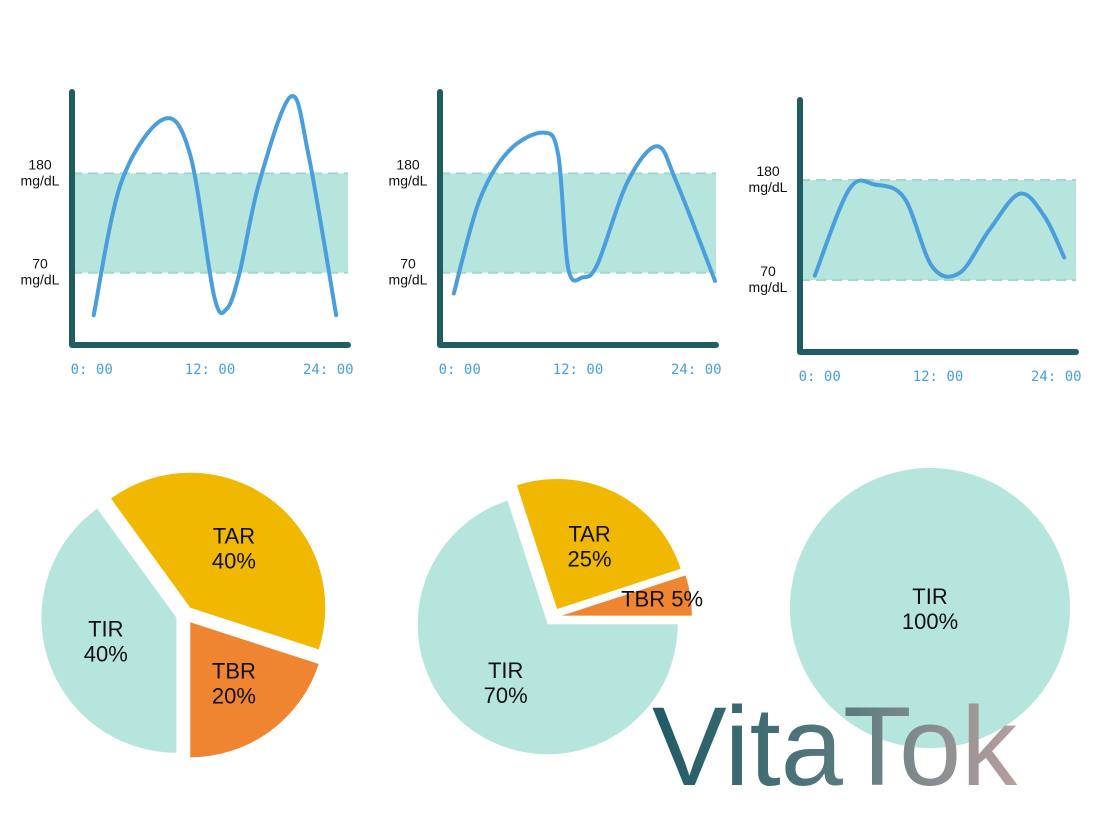  What do you see at coordinates (835, 746) in the screenshot?
I see `logo: VitaTok` at bounding box center [835, 746].